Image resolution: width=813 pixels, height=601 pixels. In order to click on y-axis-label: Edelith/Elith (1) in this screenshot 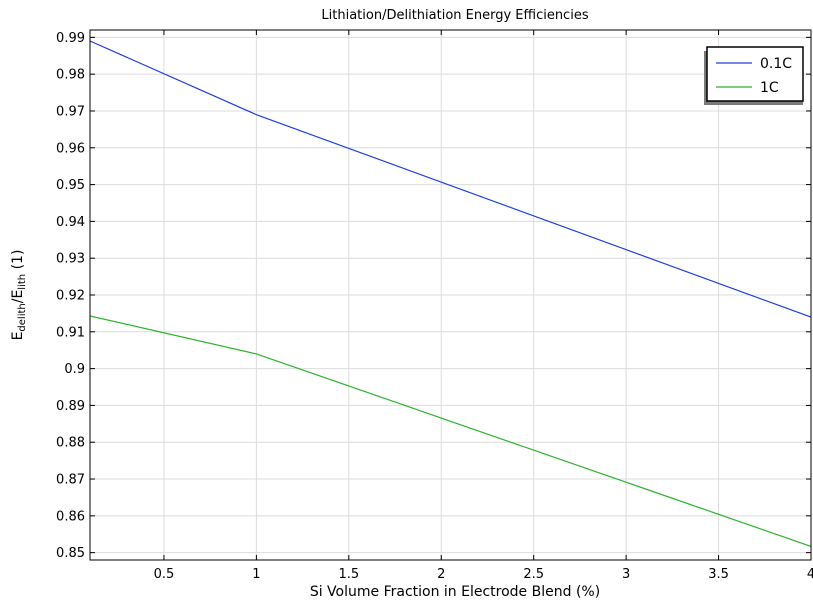, I will do `click(19, 295)`.